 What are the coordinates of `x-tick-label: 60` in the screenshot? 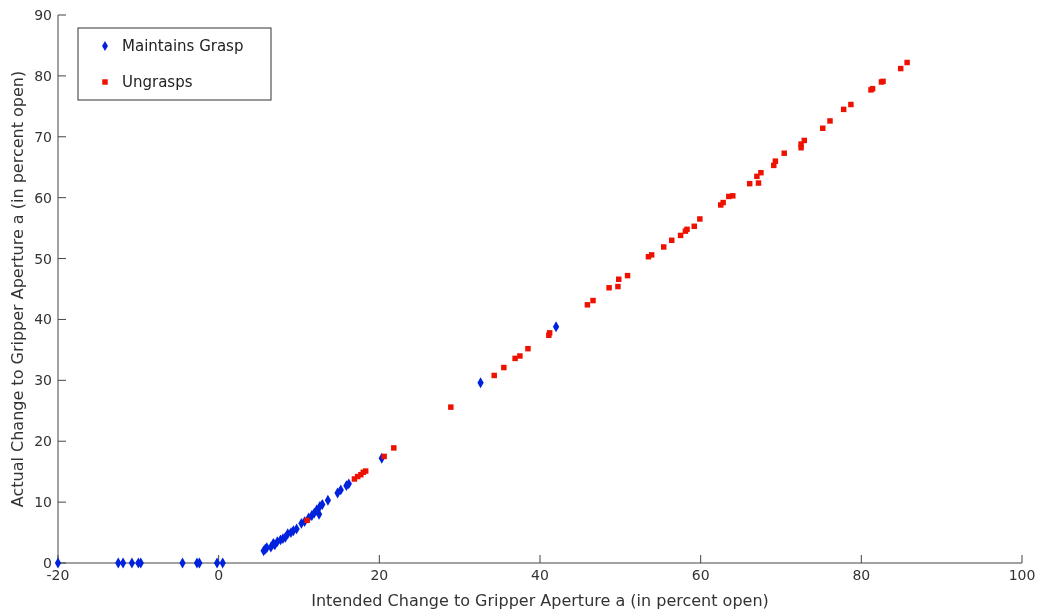 It's located at (700, 575).